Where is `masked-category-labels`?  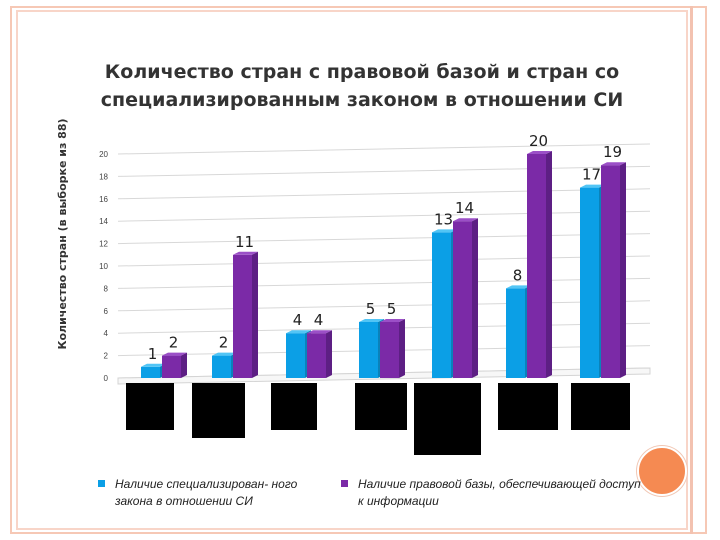 masked-category-labels is located at coordinates (378, 419).